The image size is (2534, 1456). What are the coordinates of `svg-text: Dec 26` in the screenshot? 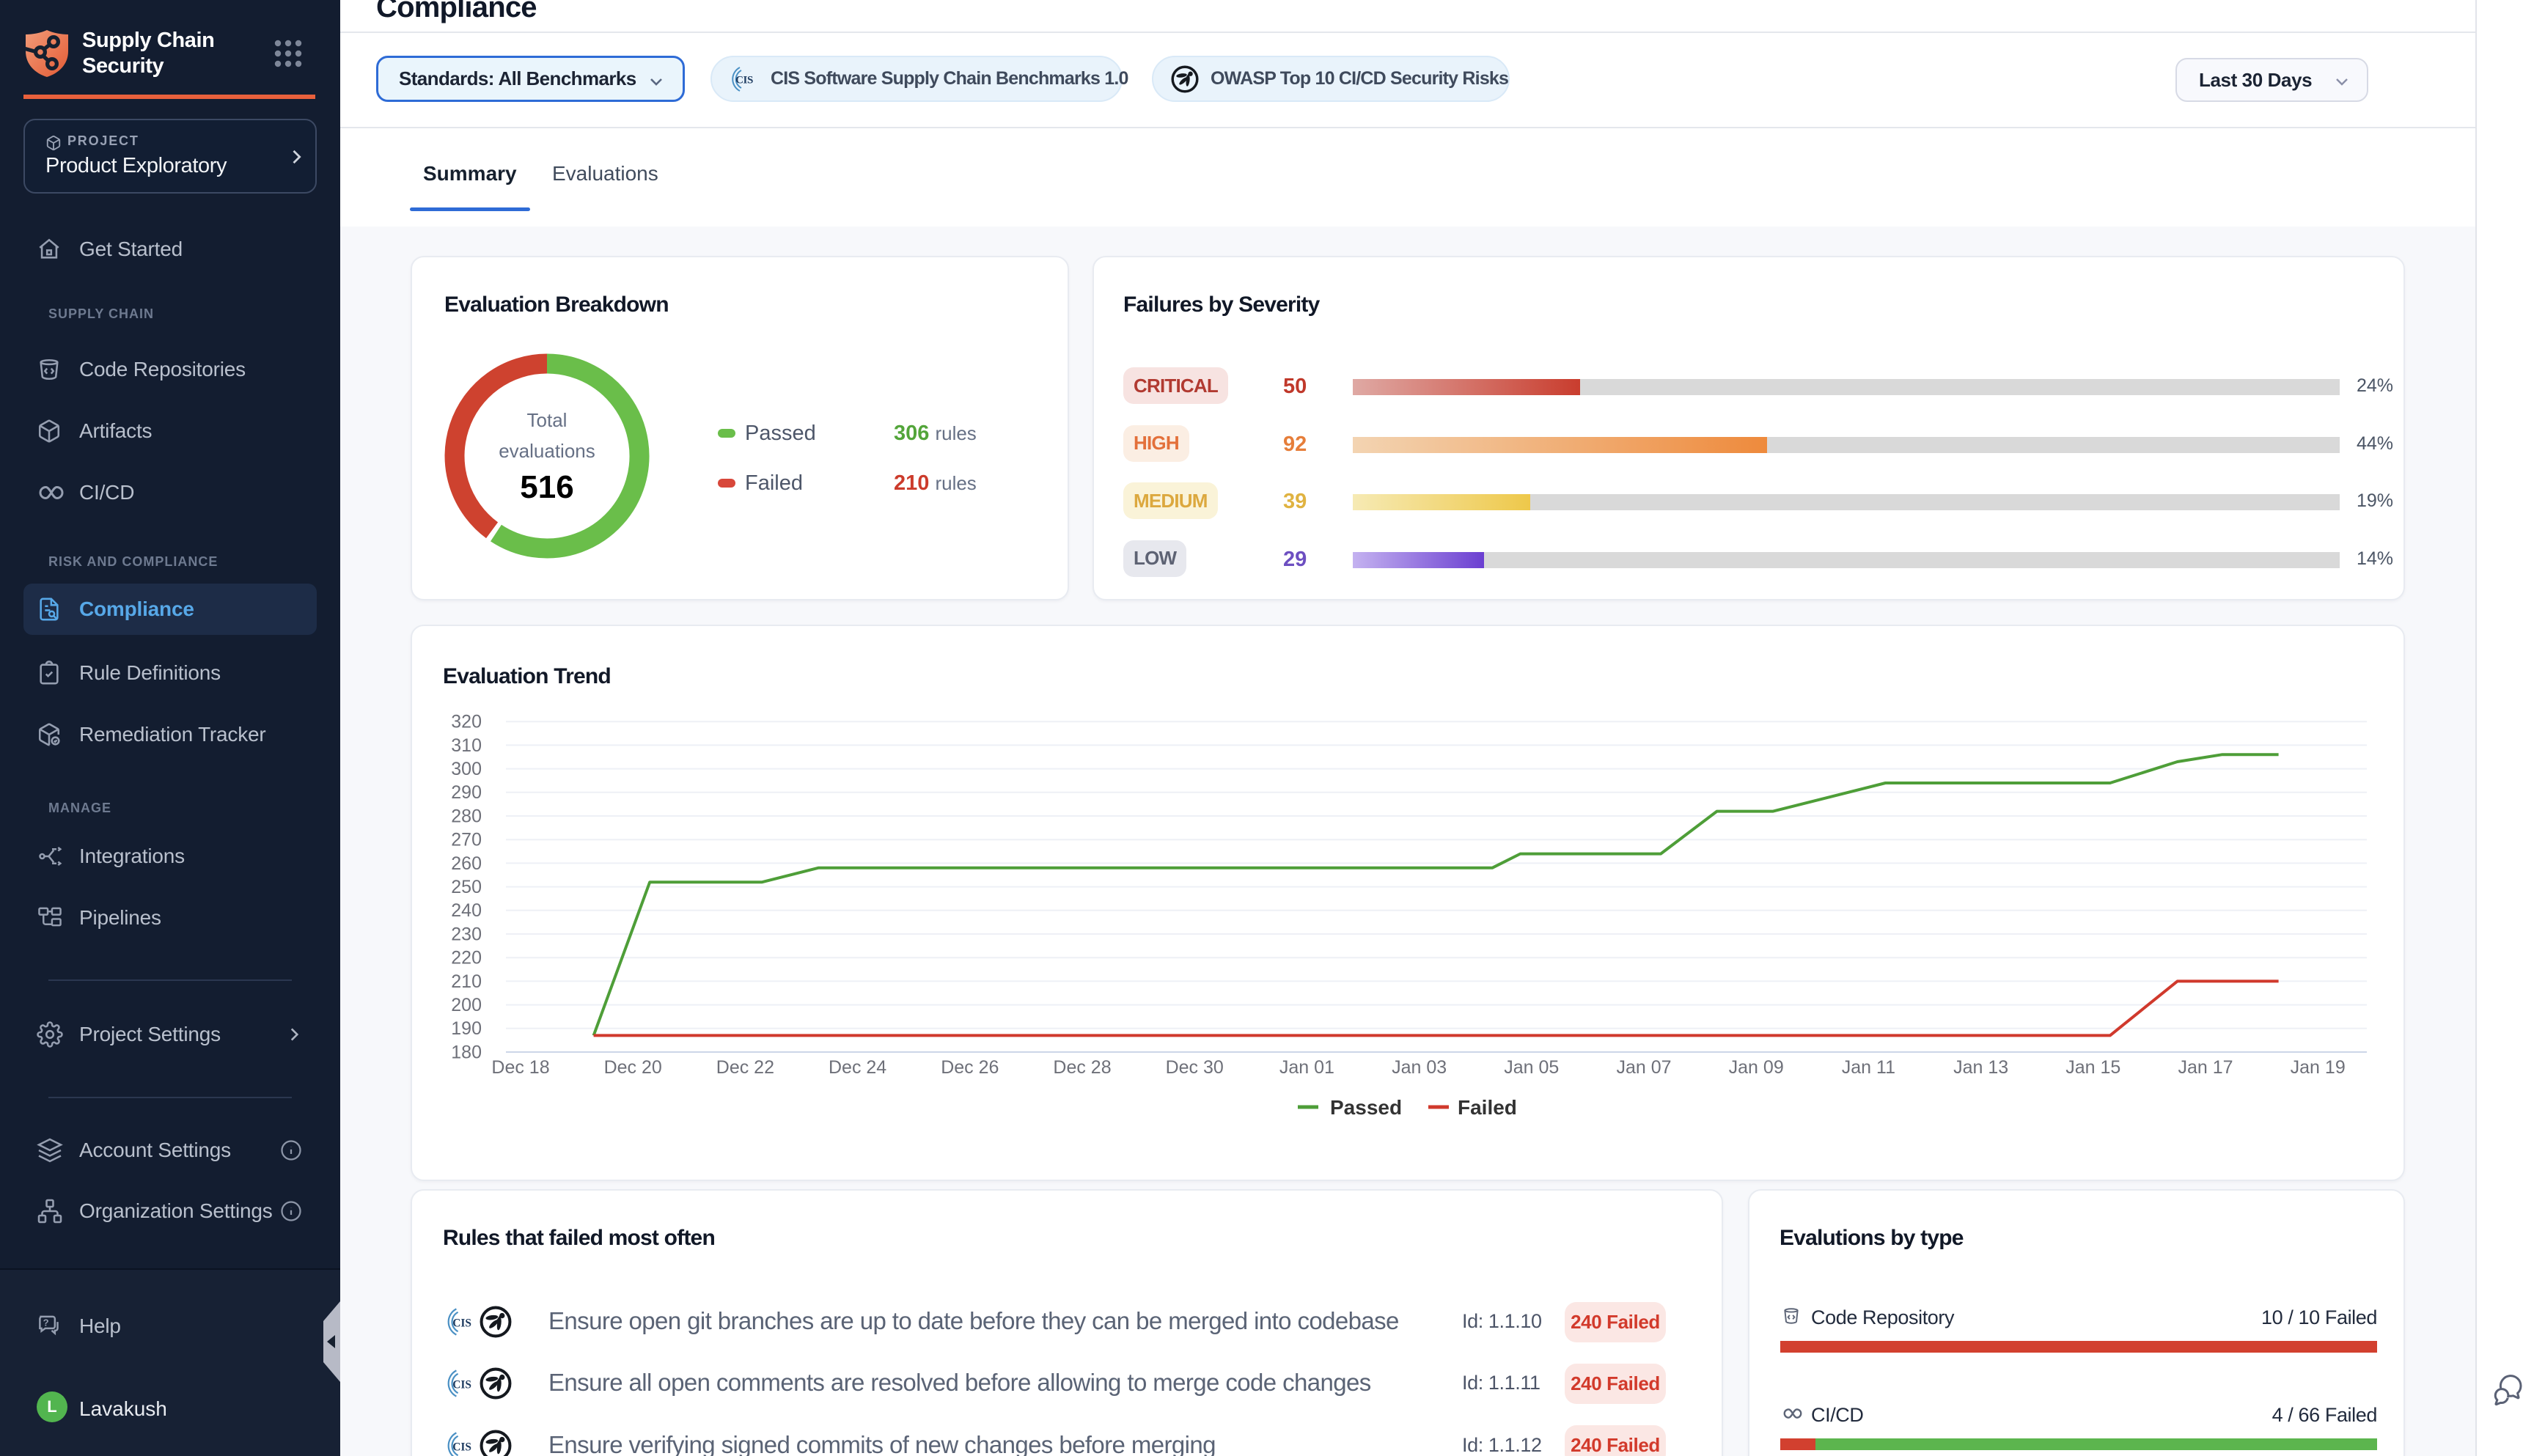 It's located at (970, 1067).